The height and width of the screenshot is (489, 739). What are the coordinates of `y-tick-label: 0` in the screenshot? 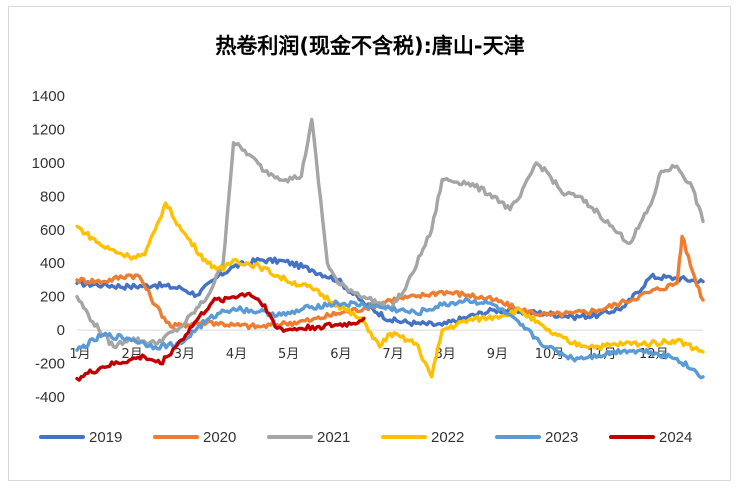 It's located at (61, 330).